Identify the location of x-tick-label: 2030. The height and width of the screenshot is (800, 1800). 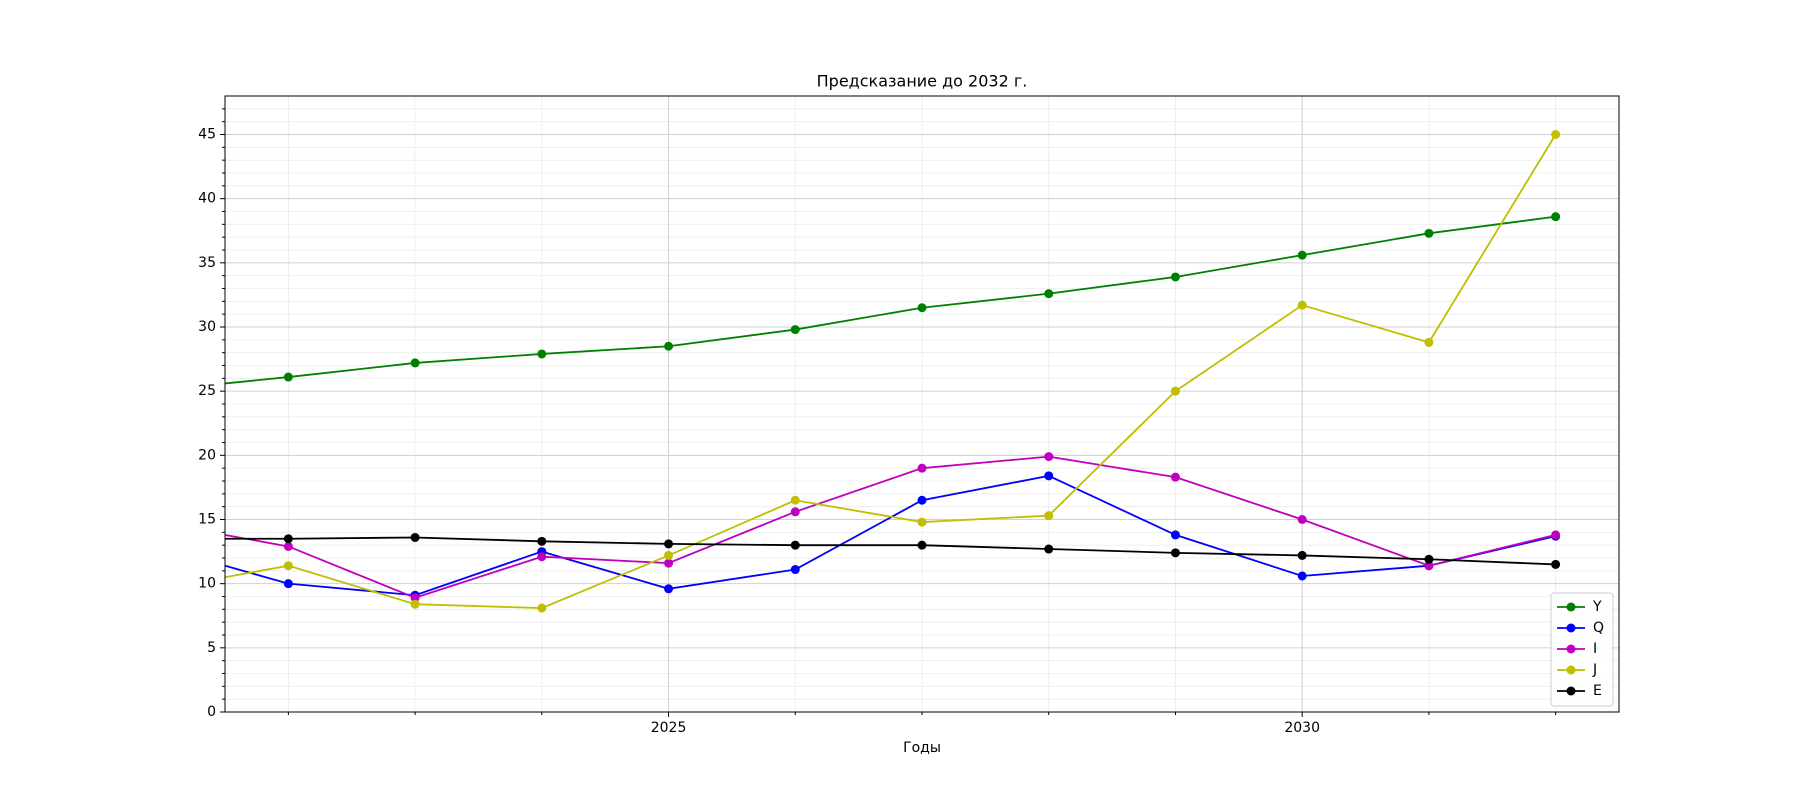
(1302, 728).